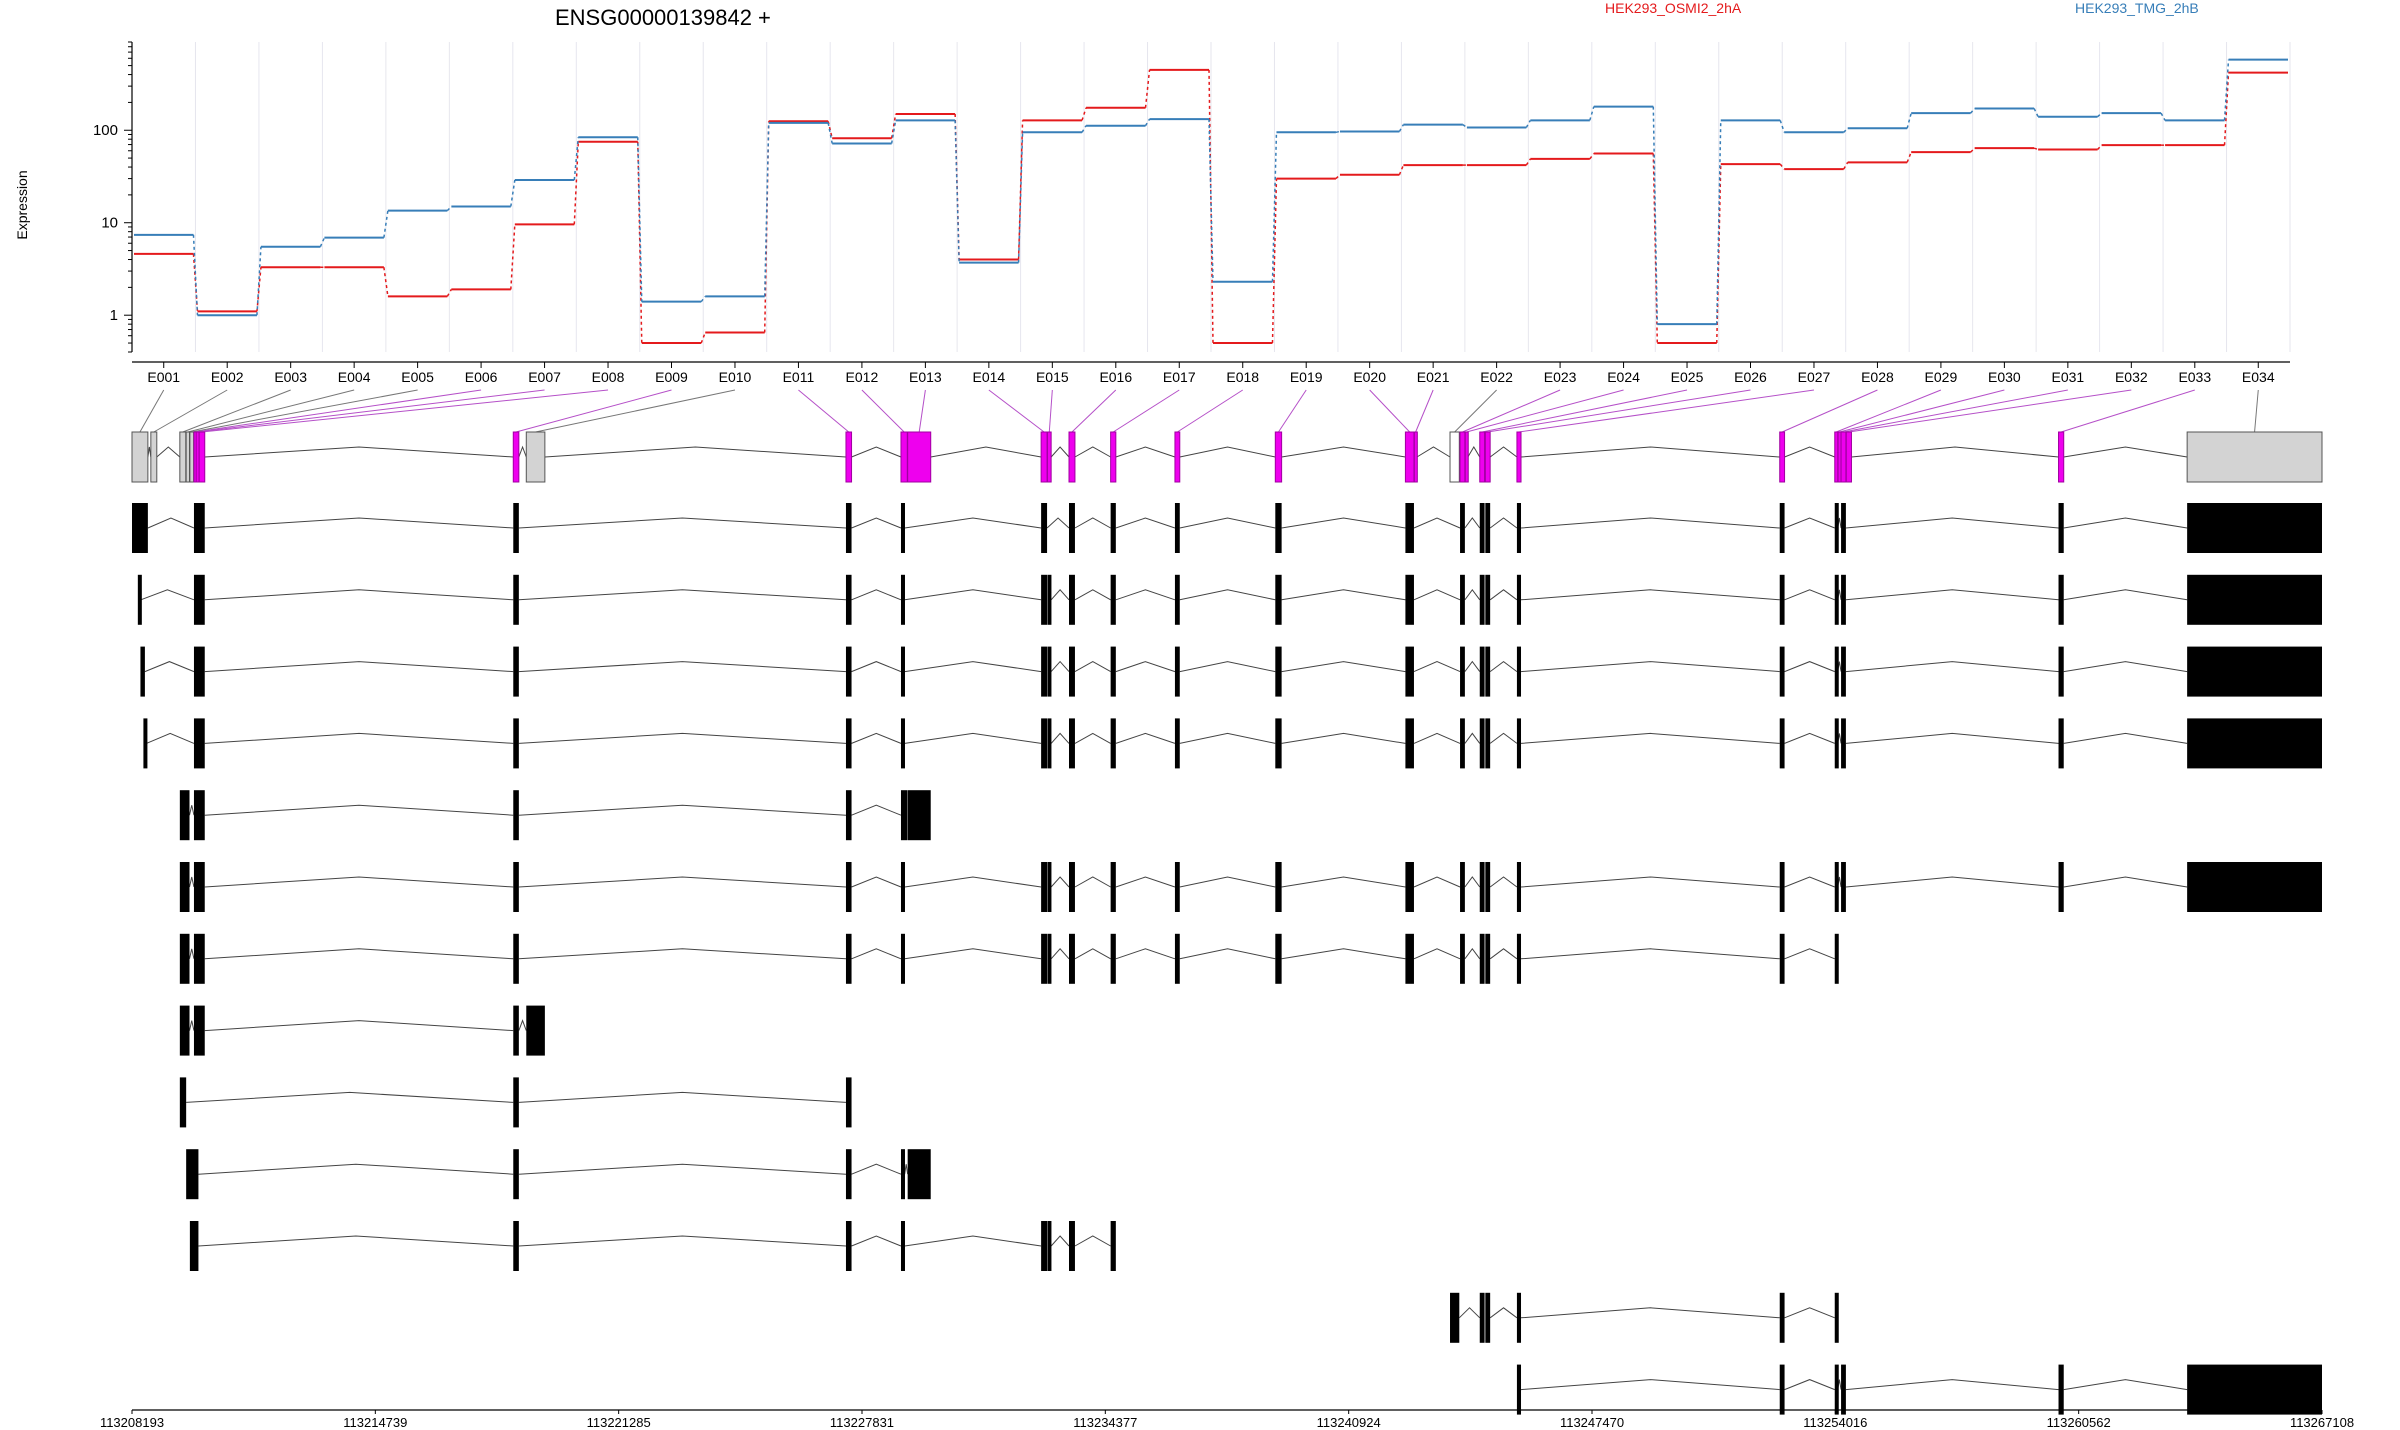 The height and width of the screenshot is (1430, 2400). I want to click on model-exon-E032, so click(1848, 457).